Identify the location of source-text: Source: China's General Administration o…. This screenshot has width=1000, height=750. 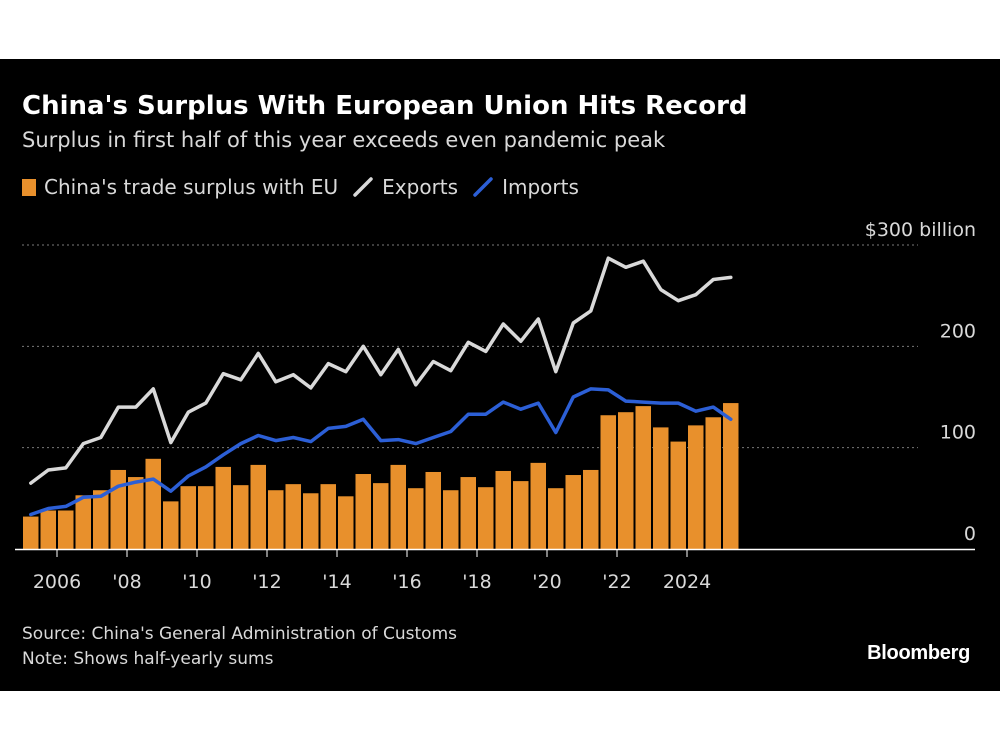
(239, 634).